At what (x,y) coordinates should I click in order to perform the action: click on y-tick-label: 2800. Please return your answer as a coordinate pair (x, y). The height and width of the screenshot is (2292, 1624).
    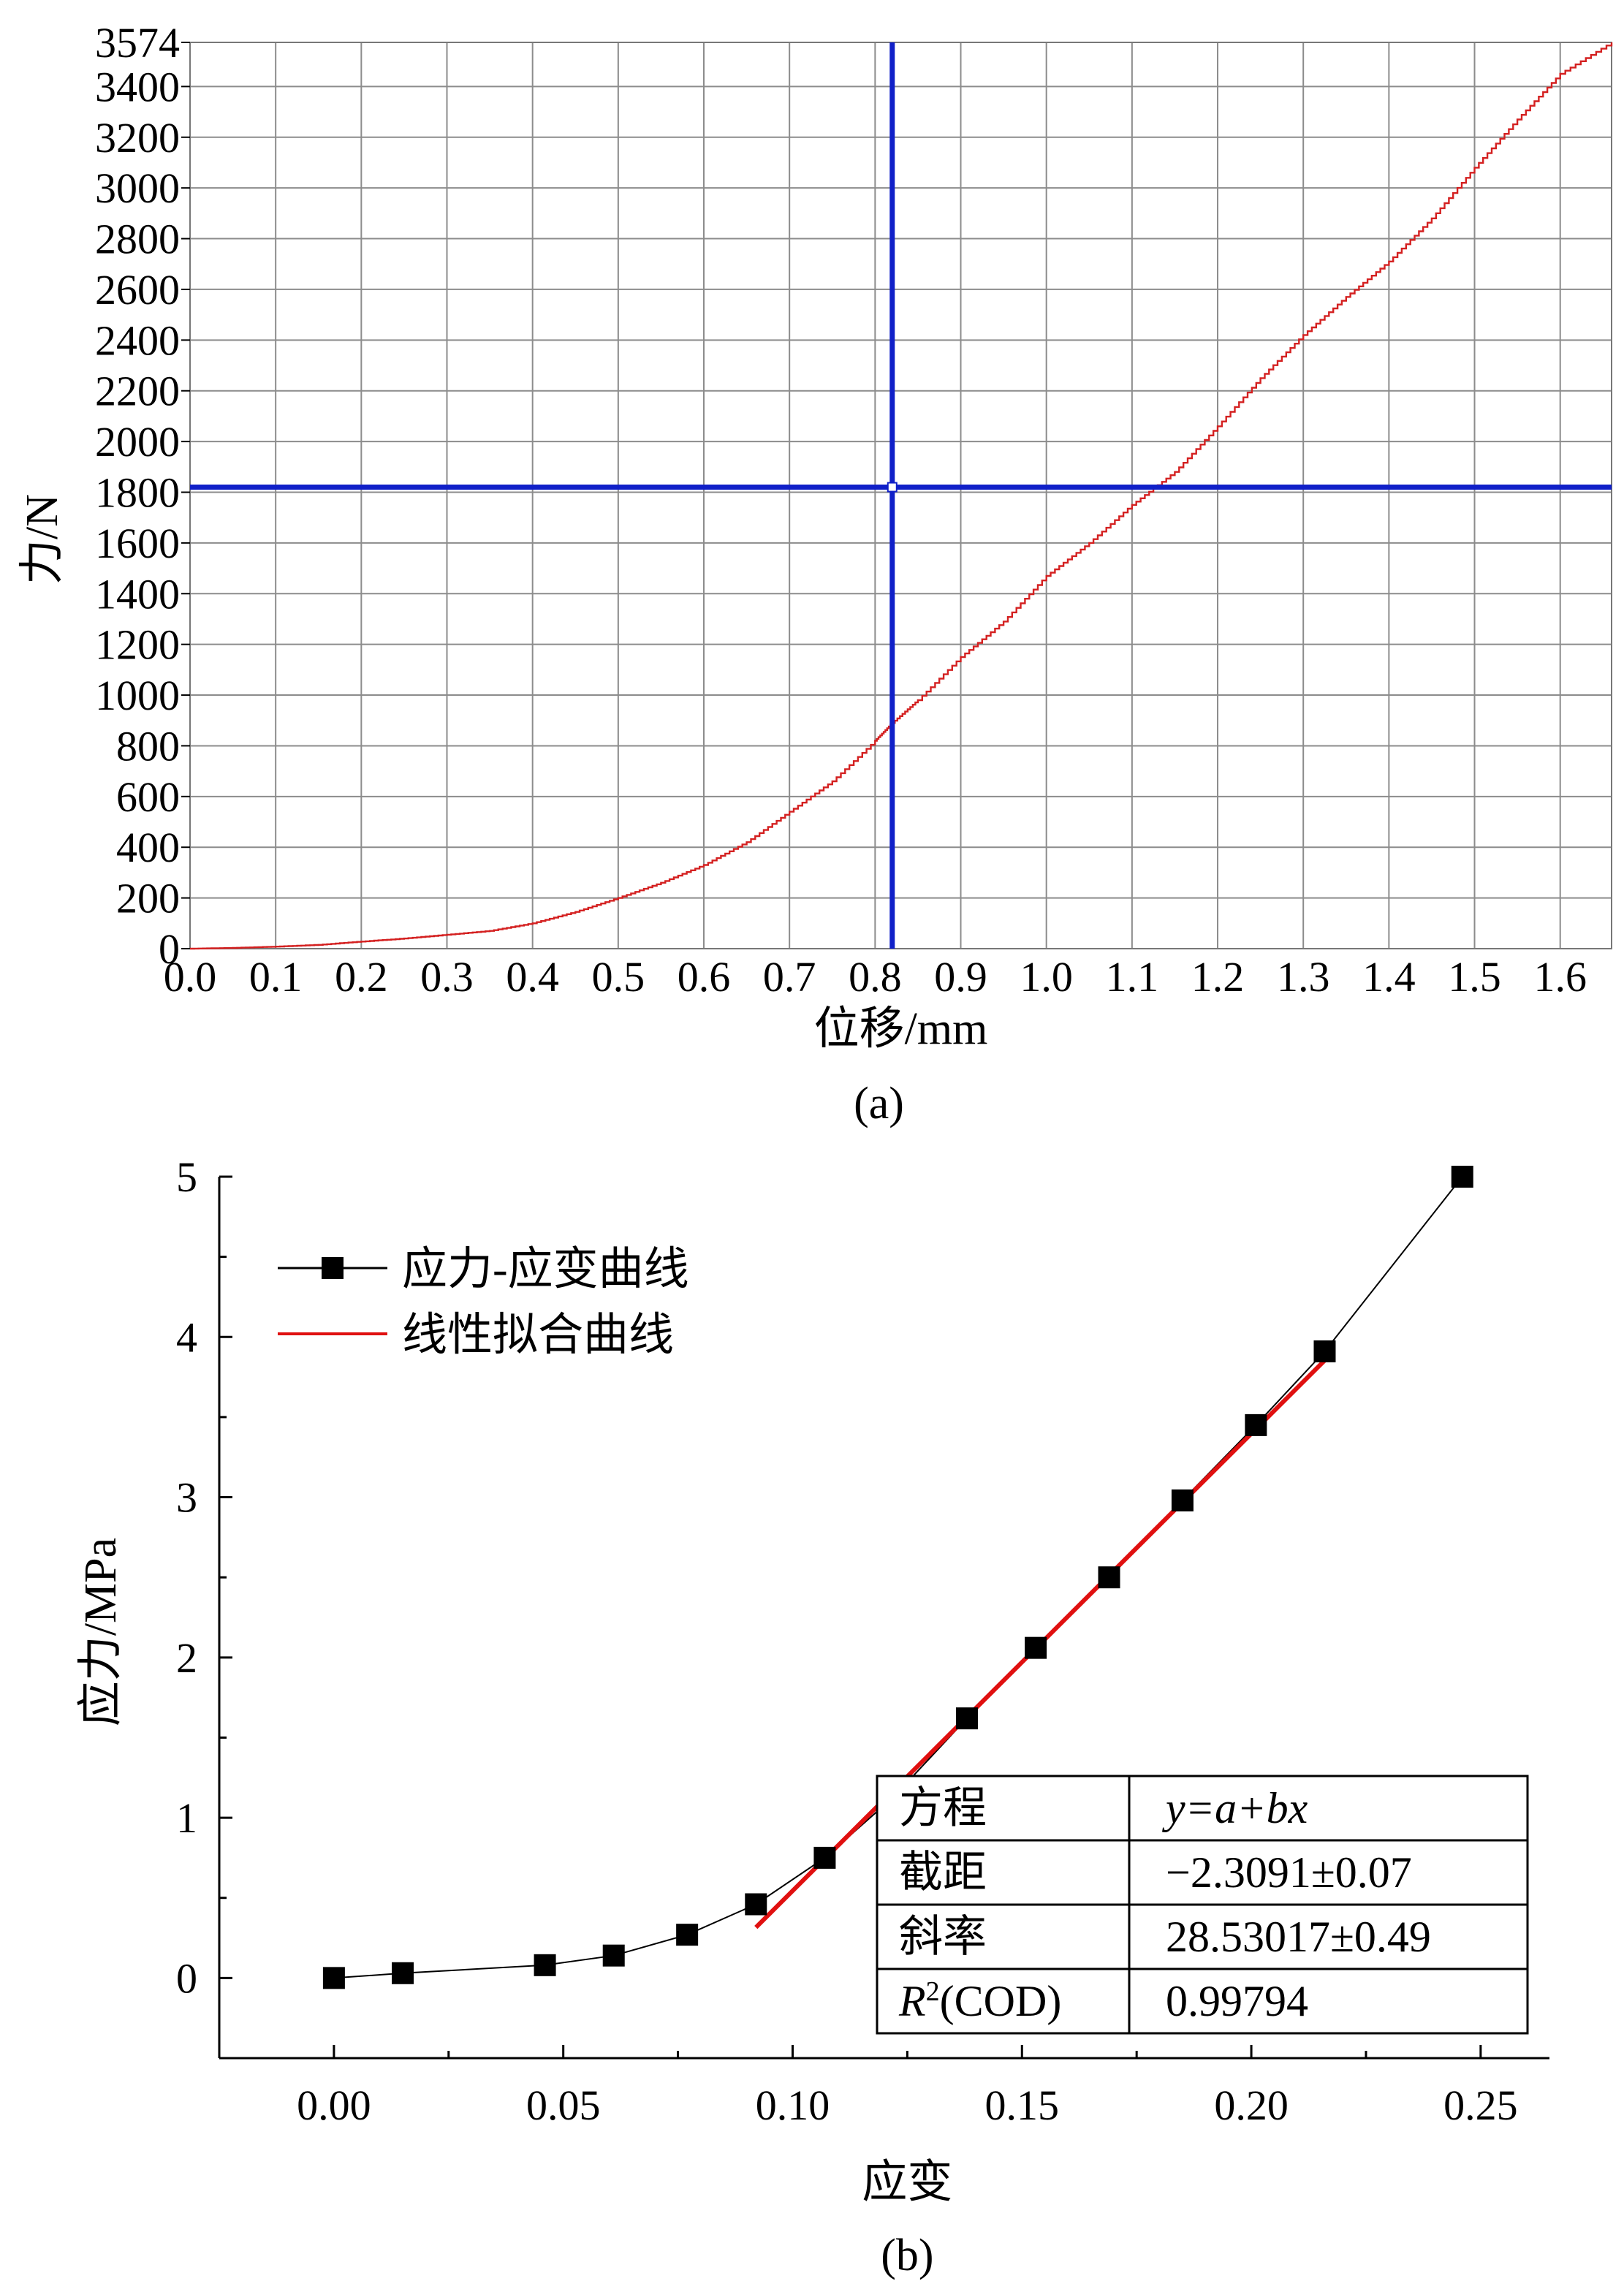
    Looking at the image, I should click on (137, 240).